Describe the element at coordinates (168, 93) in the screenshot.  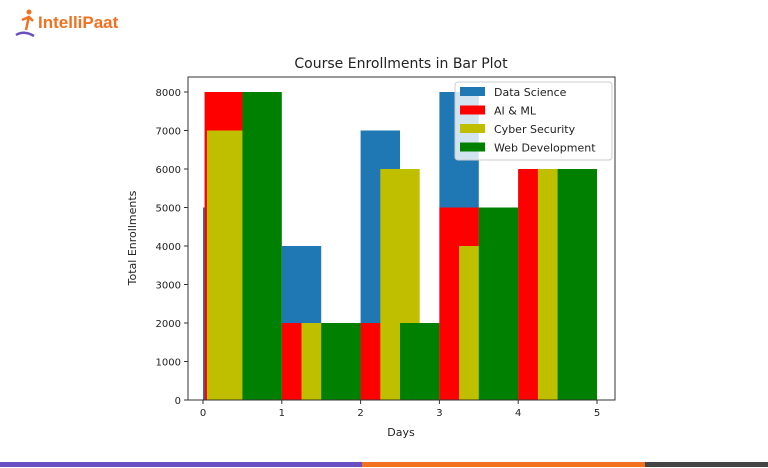
I see `y-tick-label: 8000` at that location.